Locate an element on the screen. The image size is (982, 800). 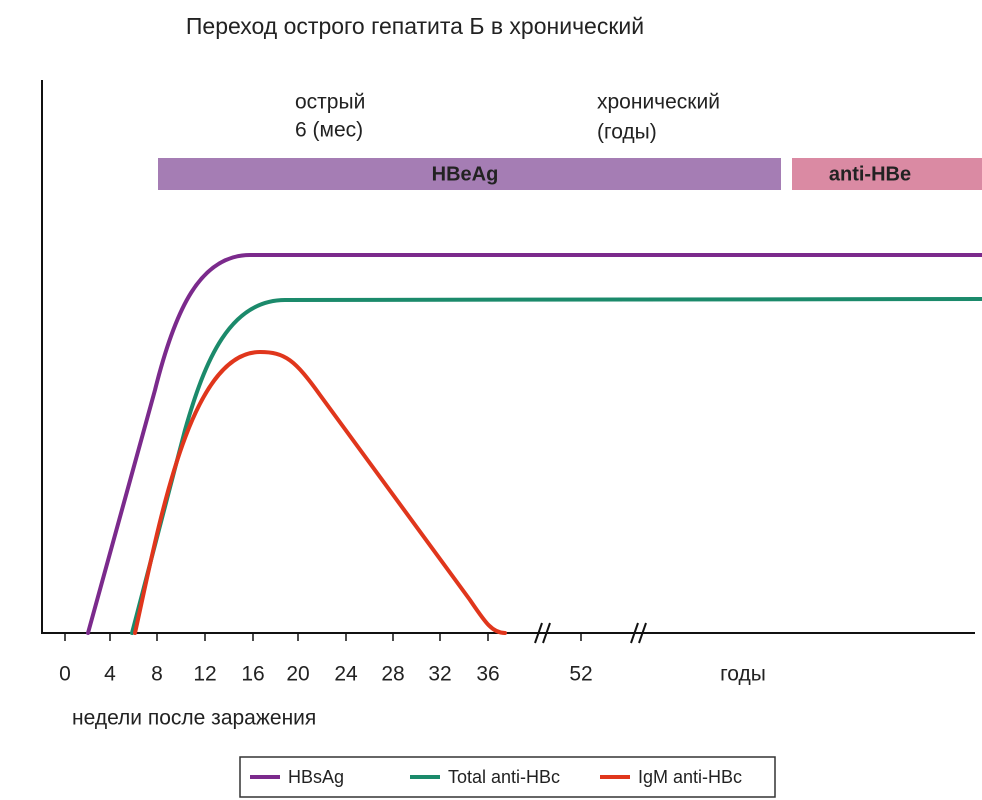
x-tick-label: 52 is located at coordinates (580, 674).